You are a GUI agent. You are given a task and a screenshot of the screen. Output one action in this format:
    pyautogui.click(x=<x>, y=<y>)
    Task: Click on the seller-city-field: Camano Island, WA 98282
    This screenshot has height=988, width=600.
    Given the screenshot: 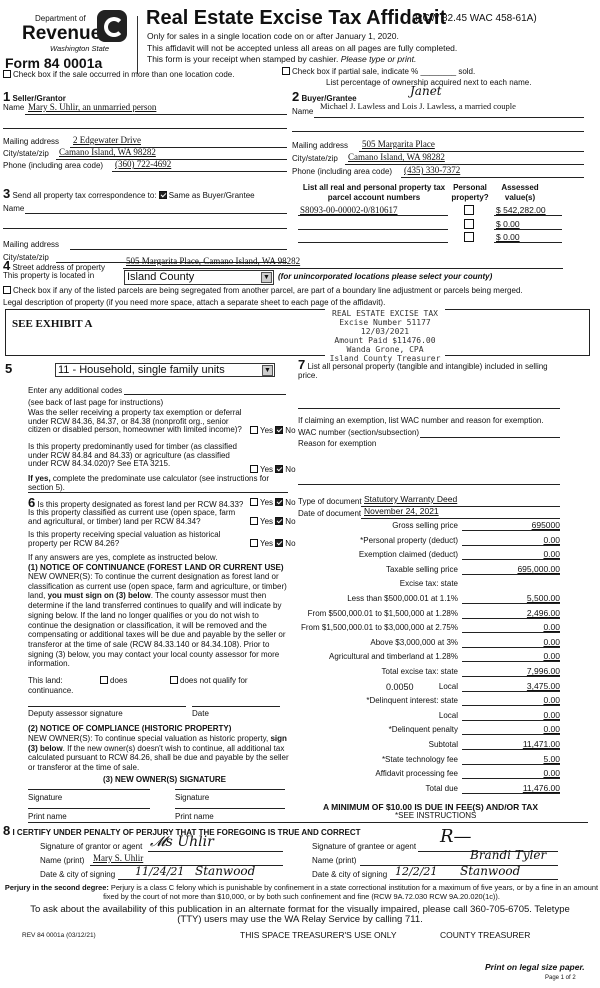 What is the action you would take?
    pyautogui.click(x=107, y=152)
    